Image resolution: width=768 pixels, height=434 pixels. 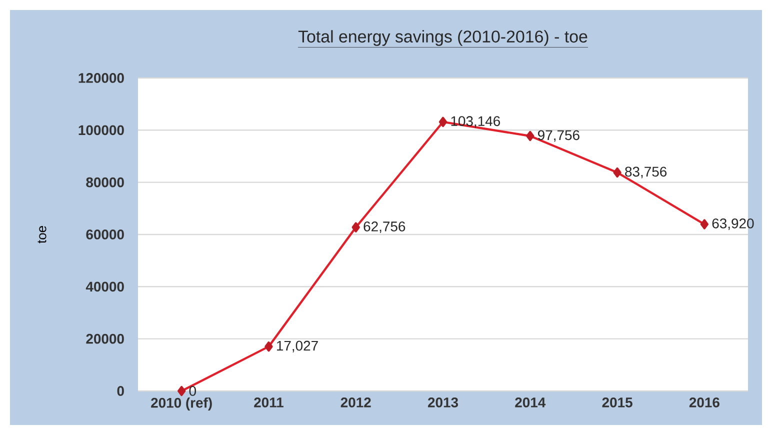 What do you see at coordinates (443, 38) in the screenshot?
I see `chart-title: Total energy savings (2010-2016) - toe` at bounding box center [443, 38].